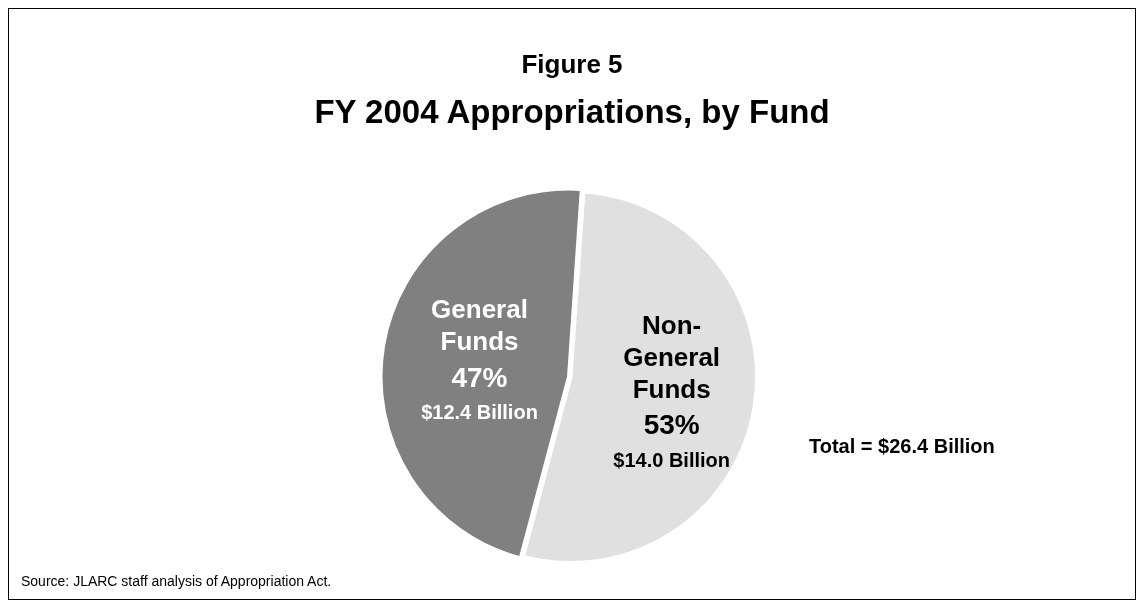 The image size is (1146, 610). I want to click on data-label: 47%, so click(479, 377).